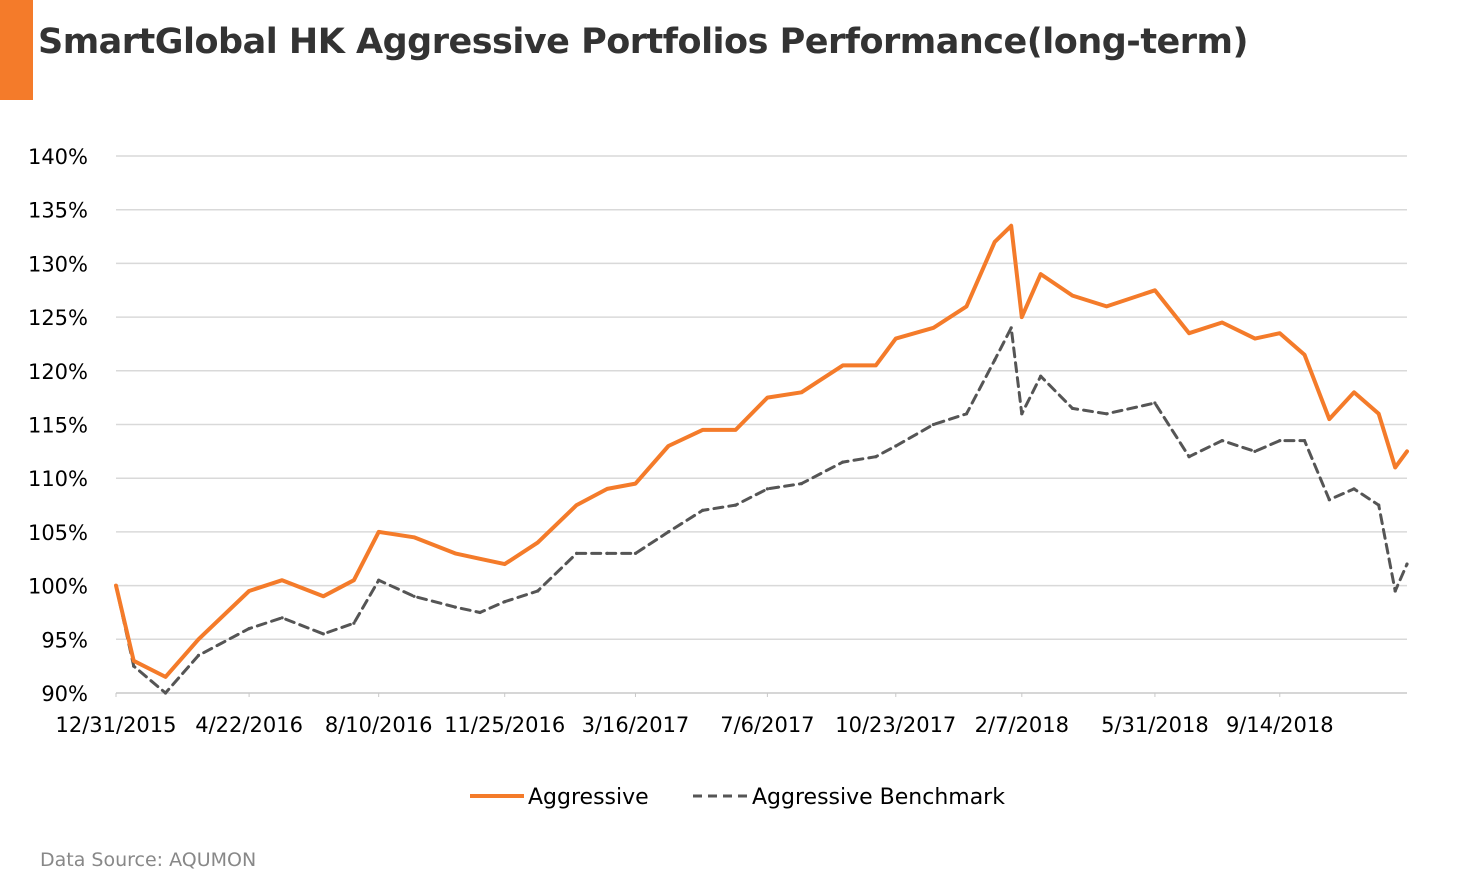 The width and height of the screenshot is (1477, 885). I want to click on x-tick-label: 10/23/2017, so click(895, 725).